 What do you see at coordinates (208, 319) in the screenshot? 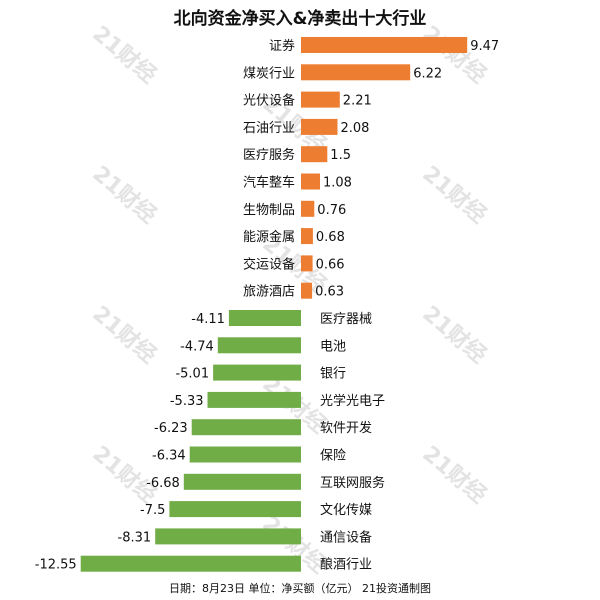
I see `data-label: -4.11` at bounding box center [208, 319].